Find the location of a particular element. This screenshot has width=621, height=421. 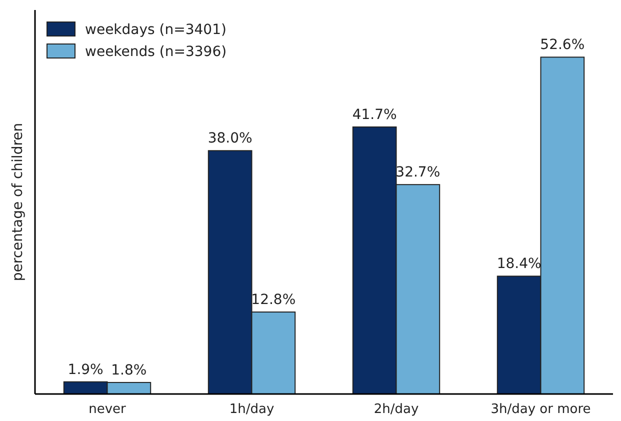

x-tick-label: 1h/day is located at coordinates (251, 410).